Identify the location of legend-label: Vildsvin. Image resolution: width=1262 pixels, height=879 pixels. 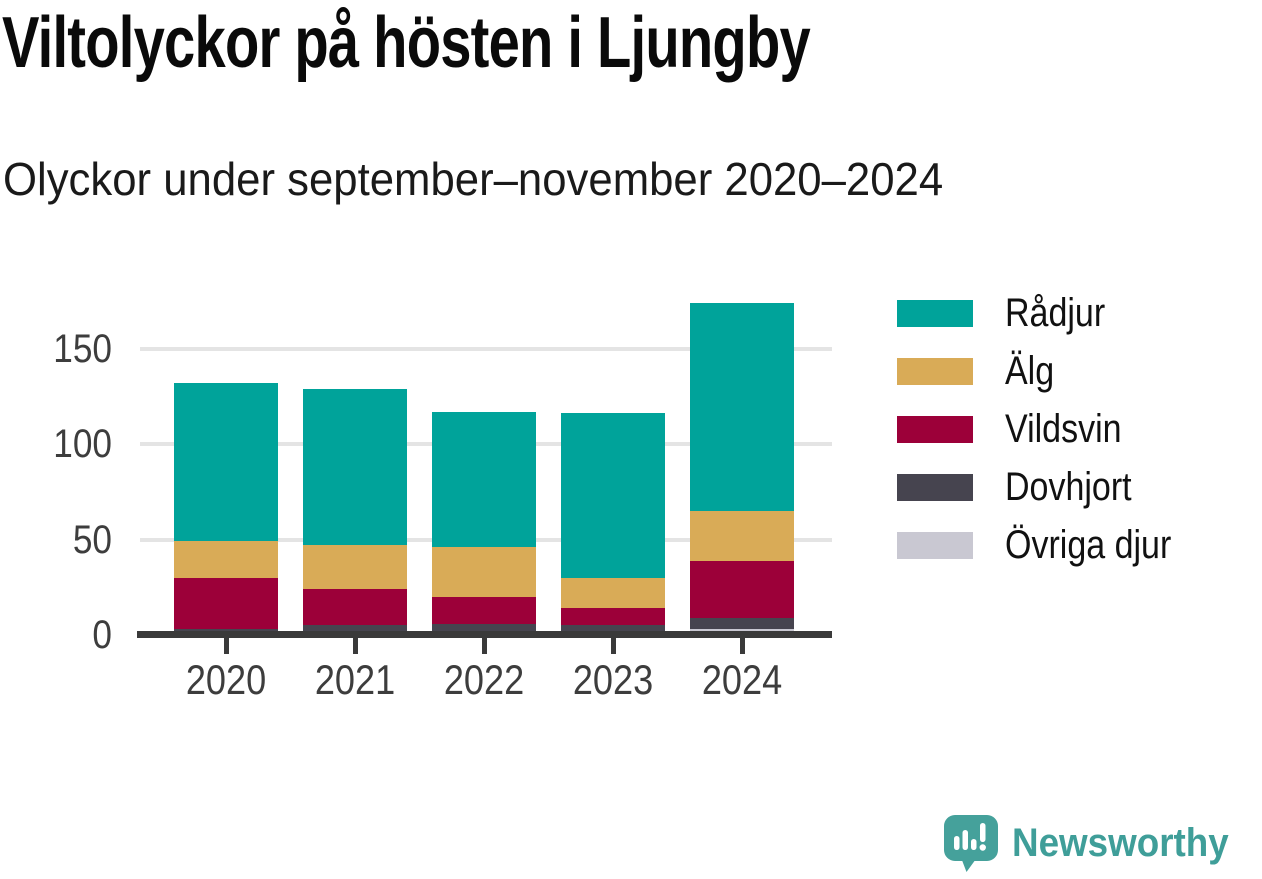
(1063, 428).